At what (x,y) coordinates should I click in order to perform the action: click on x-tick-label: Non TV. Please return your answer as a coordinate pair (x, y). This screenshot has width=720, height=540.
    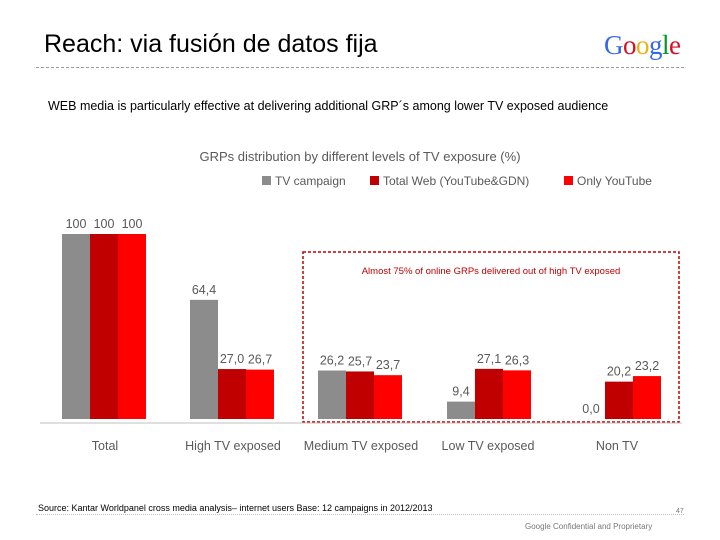
    Looking at the image, I should click on (617, 446).